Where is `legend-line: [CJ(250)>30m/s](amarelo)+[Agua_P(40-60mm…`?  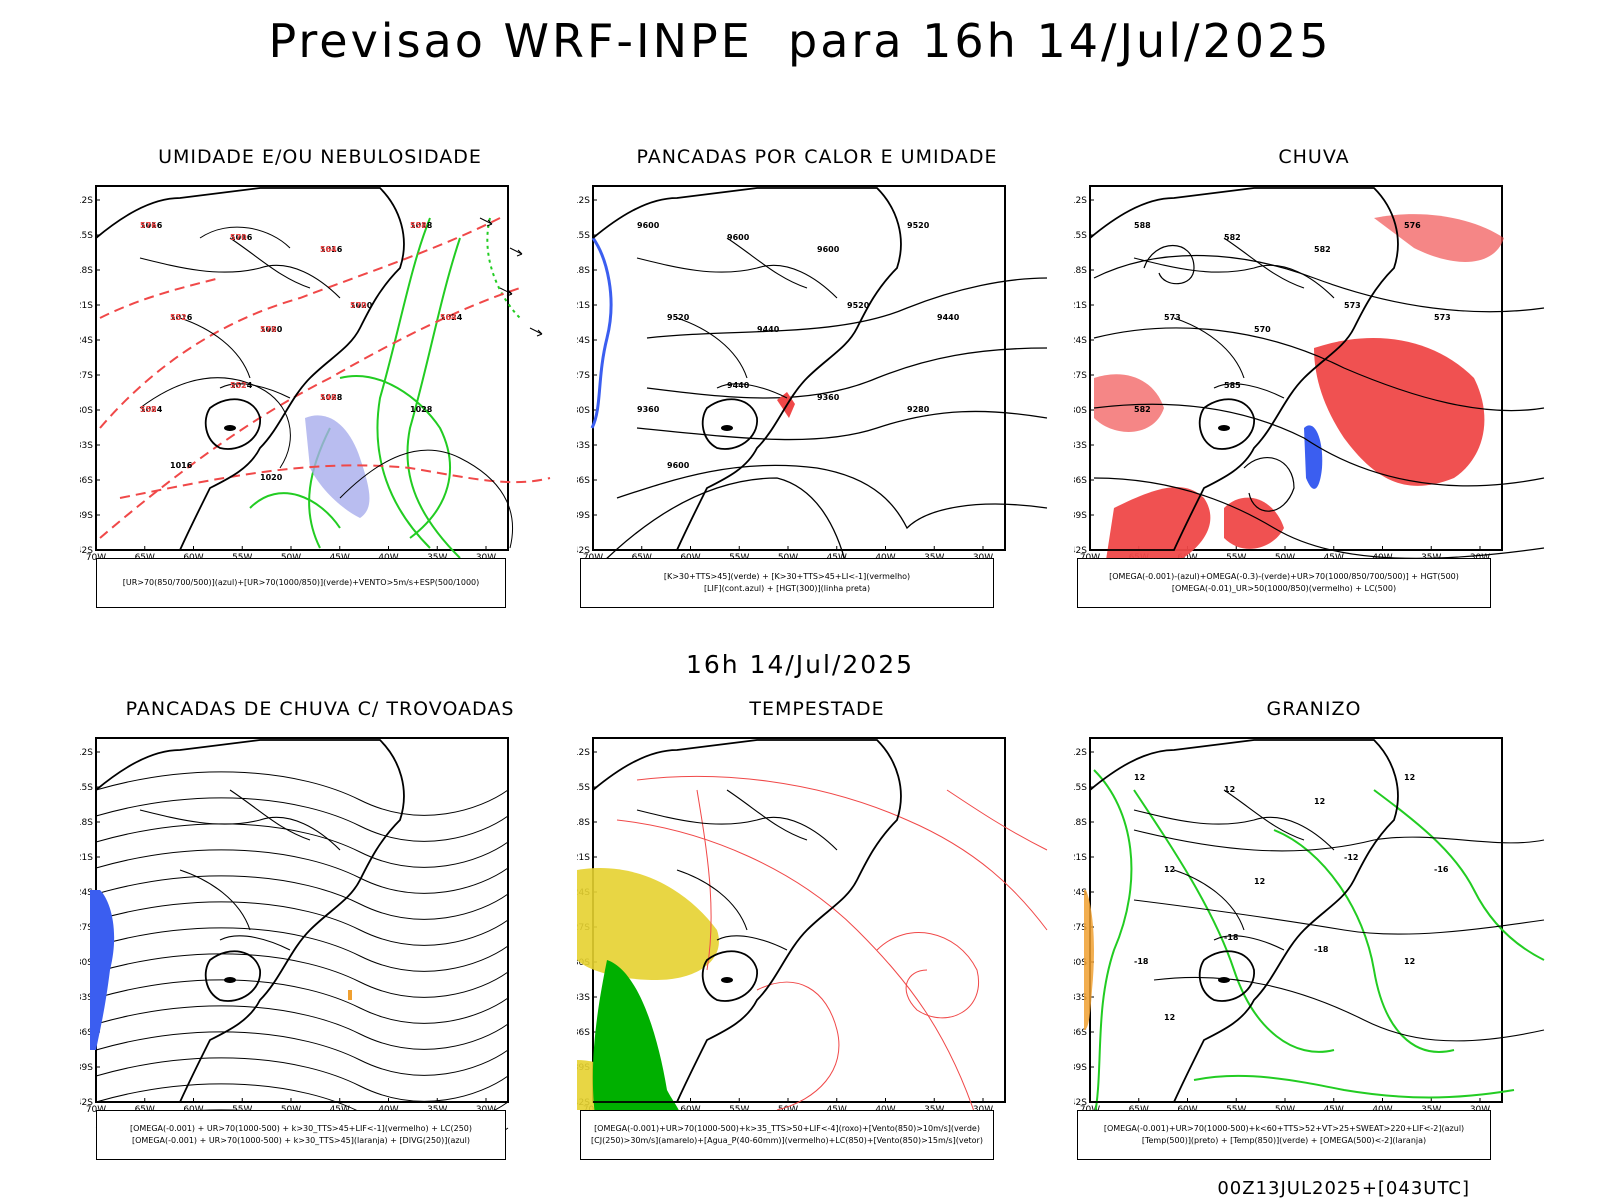 legend-line: [CJ(250)>30m/s](amarelo)+[Agua_P(40-60mm… is located at coordinates (787, 1140).